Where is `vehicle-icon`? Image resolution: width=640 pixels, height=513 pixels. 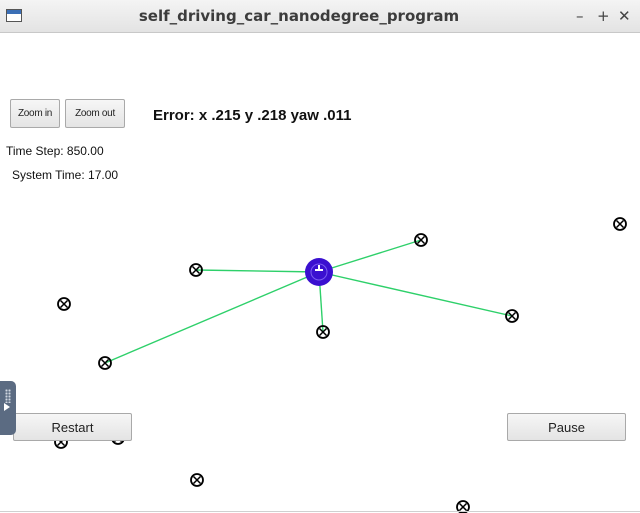
vehicle-icon is located at coordinates (319, 272).